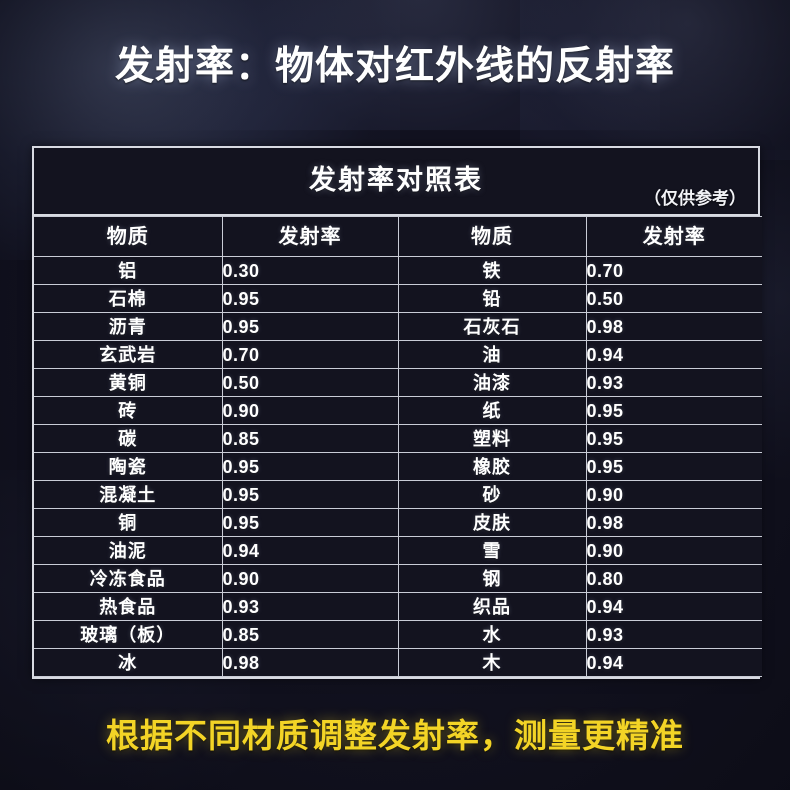 Image resolution: width=790 pixels, height=790 pixels. What do you see at coordinates (128, 634) in the screenshot?
I see `substance-cell: 玻璃（板）` at bounding box center [128, 634].